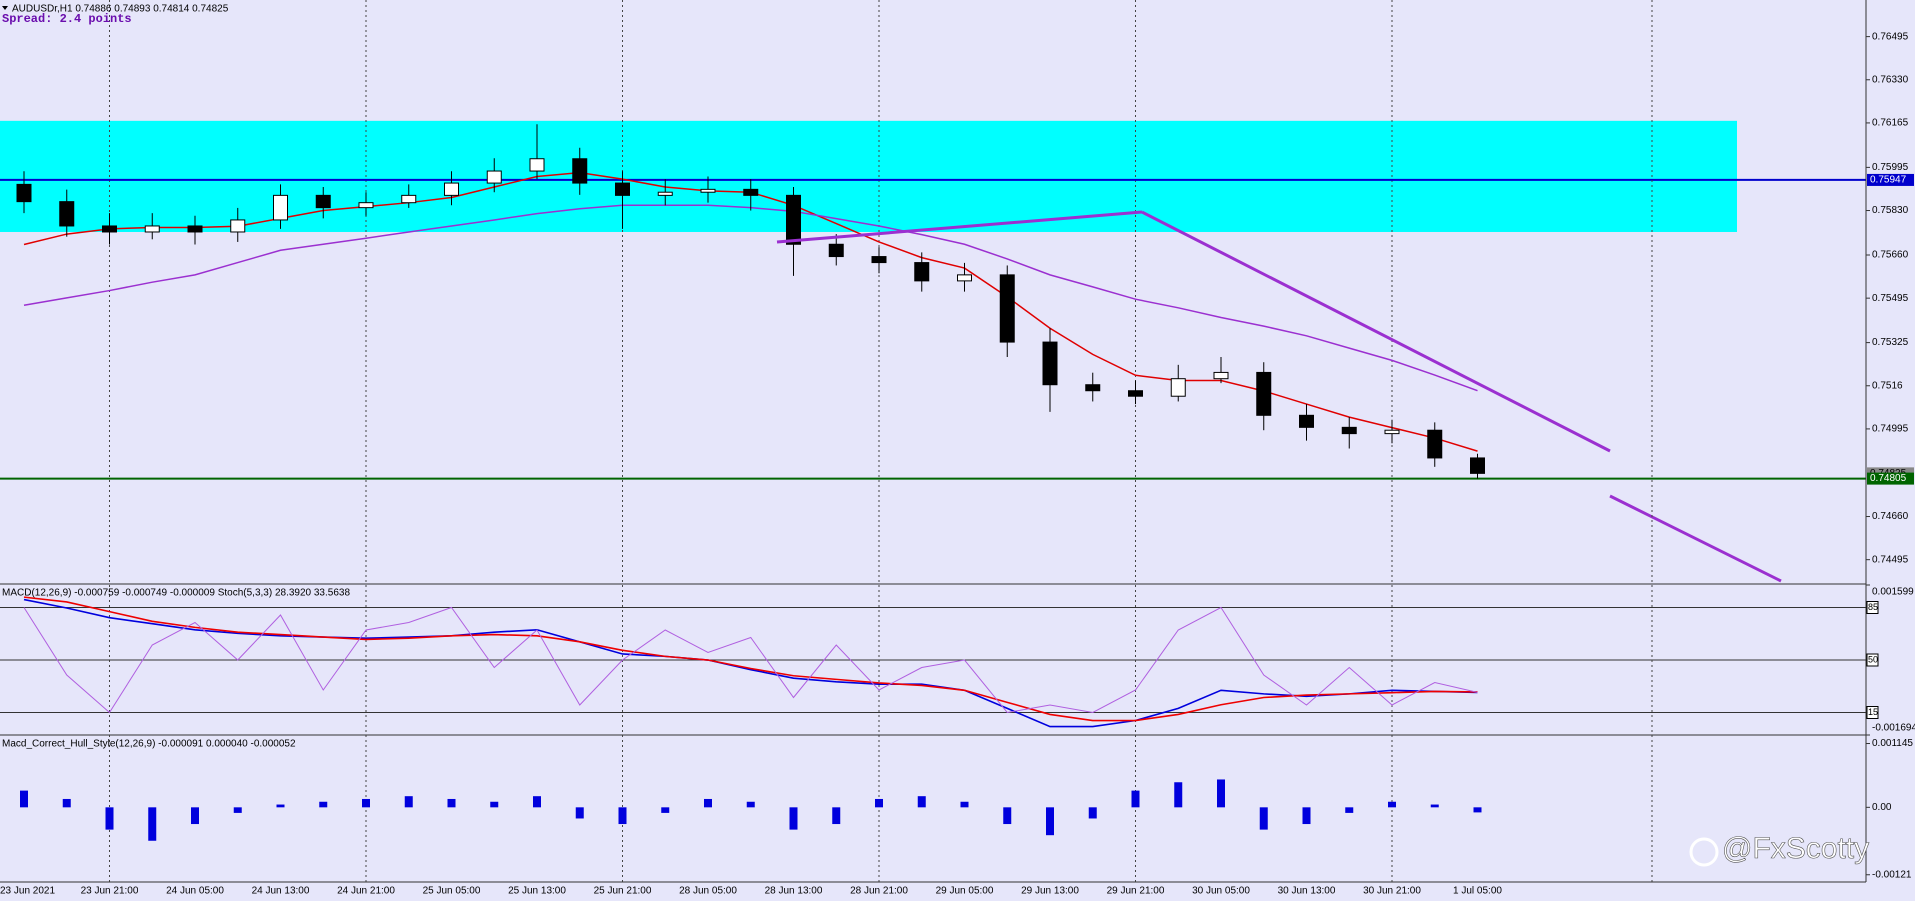  Describe the element at coordinates (1890, 255) in the screenshot. I see `y-tick-label: 0.75660` at that location.